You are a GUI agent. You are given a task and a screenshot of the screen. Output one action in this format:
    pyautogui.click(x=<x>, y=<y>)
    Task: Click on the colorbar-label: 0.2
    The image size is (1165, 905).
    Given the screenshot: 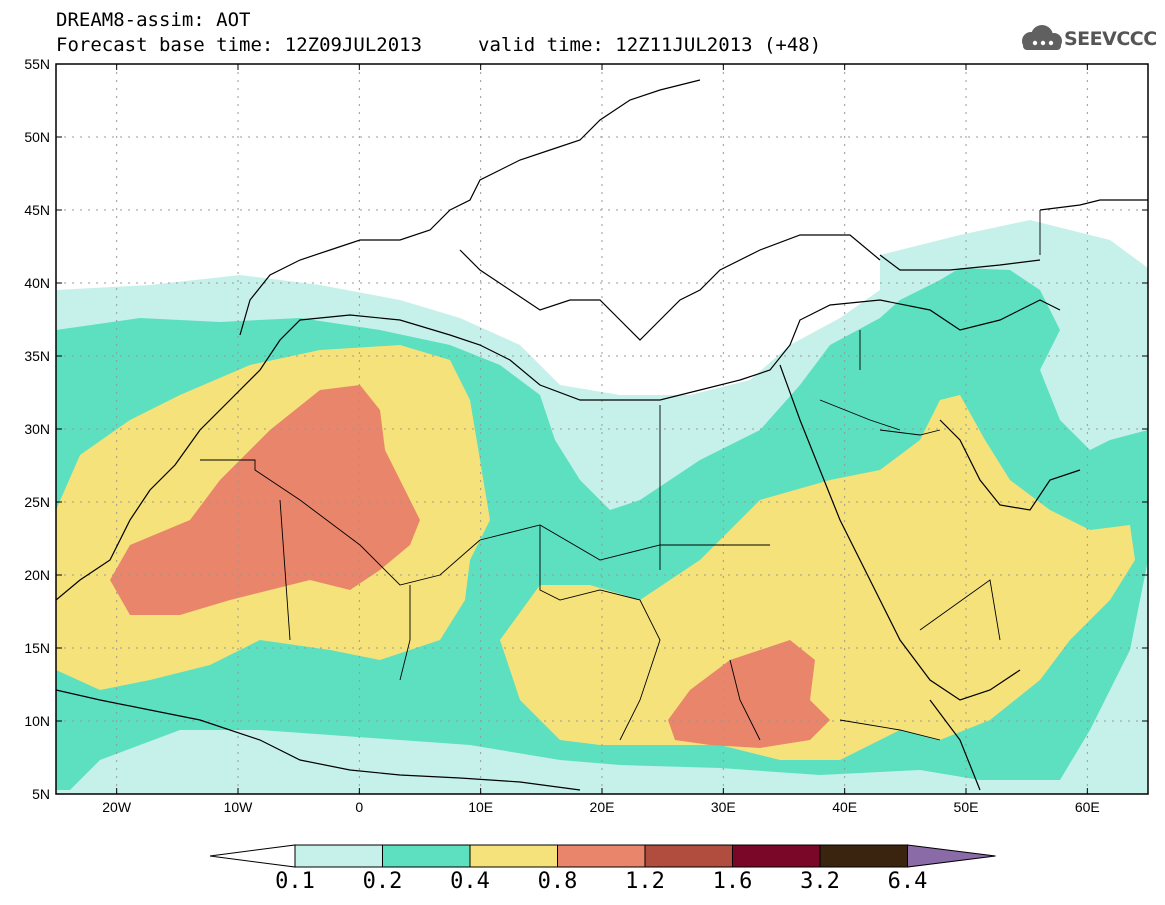 What is the action you would take?
    pyautogui.click(x=382, y=881)
    